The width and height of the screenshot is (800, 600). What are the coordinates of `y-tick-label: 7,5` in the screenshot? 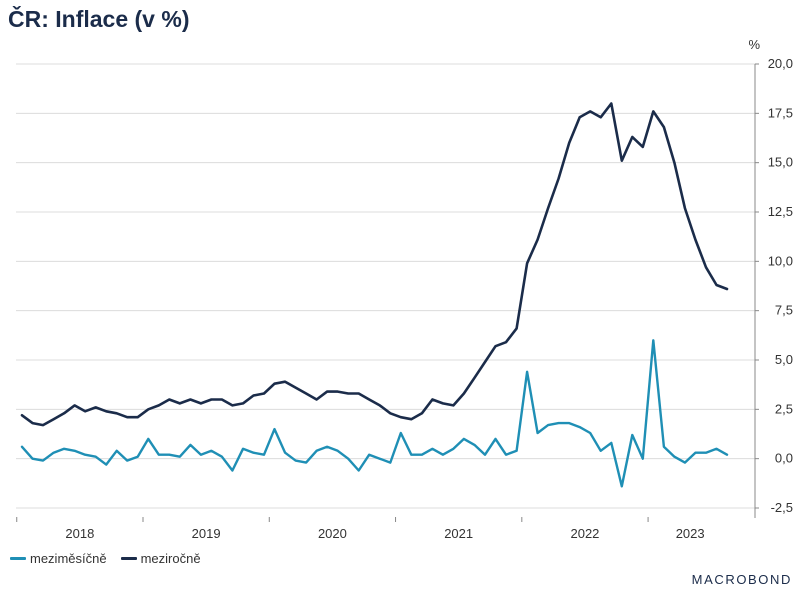 It's located at (784, 310).